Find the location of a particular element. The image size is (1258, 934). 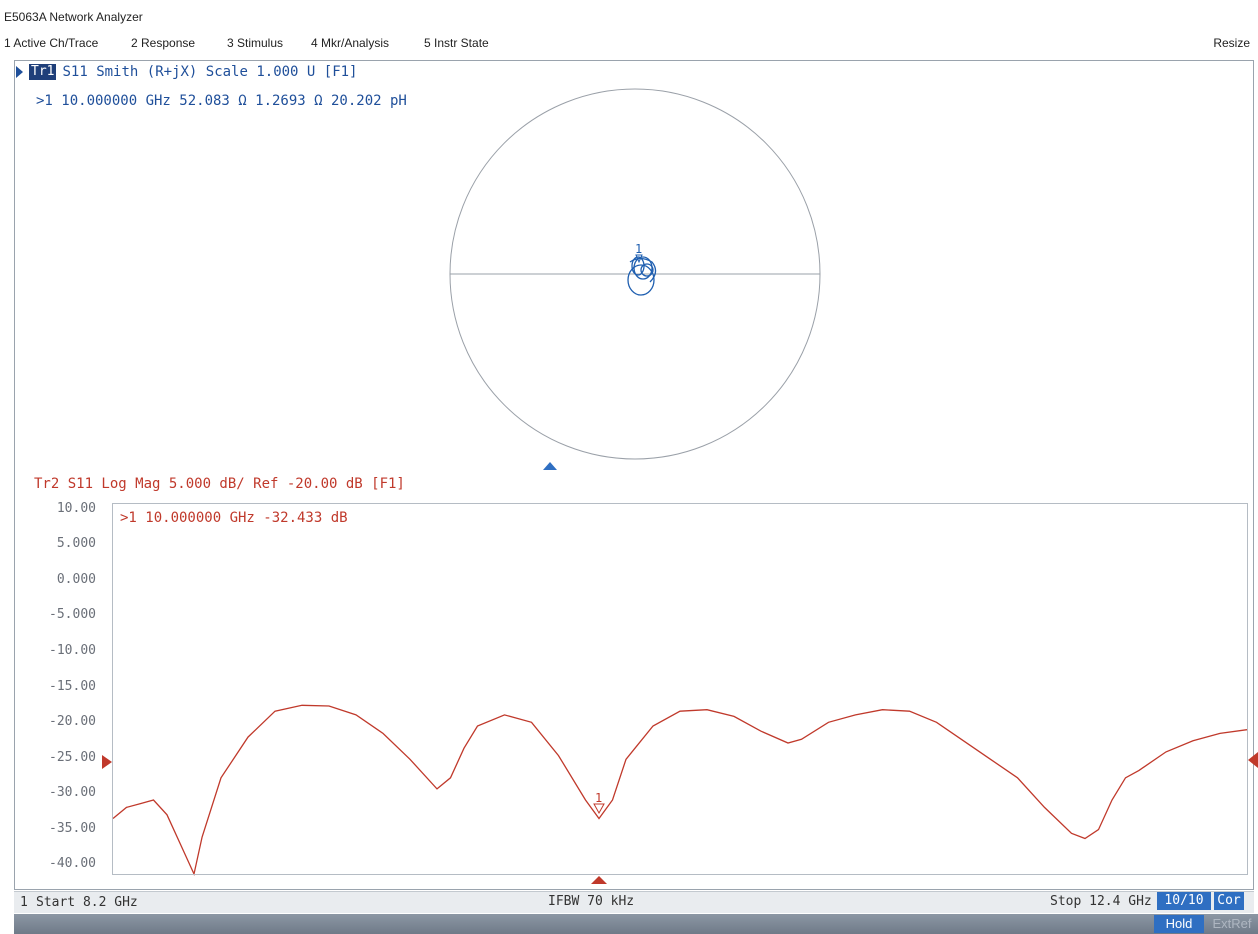

y-tick-label: 5.000 is located at coordinates (76, 543).